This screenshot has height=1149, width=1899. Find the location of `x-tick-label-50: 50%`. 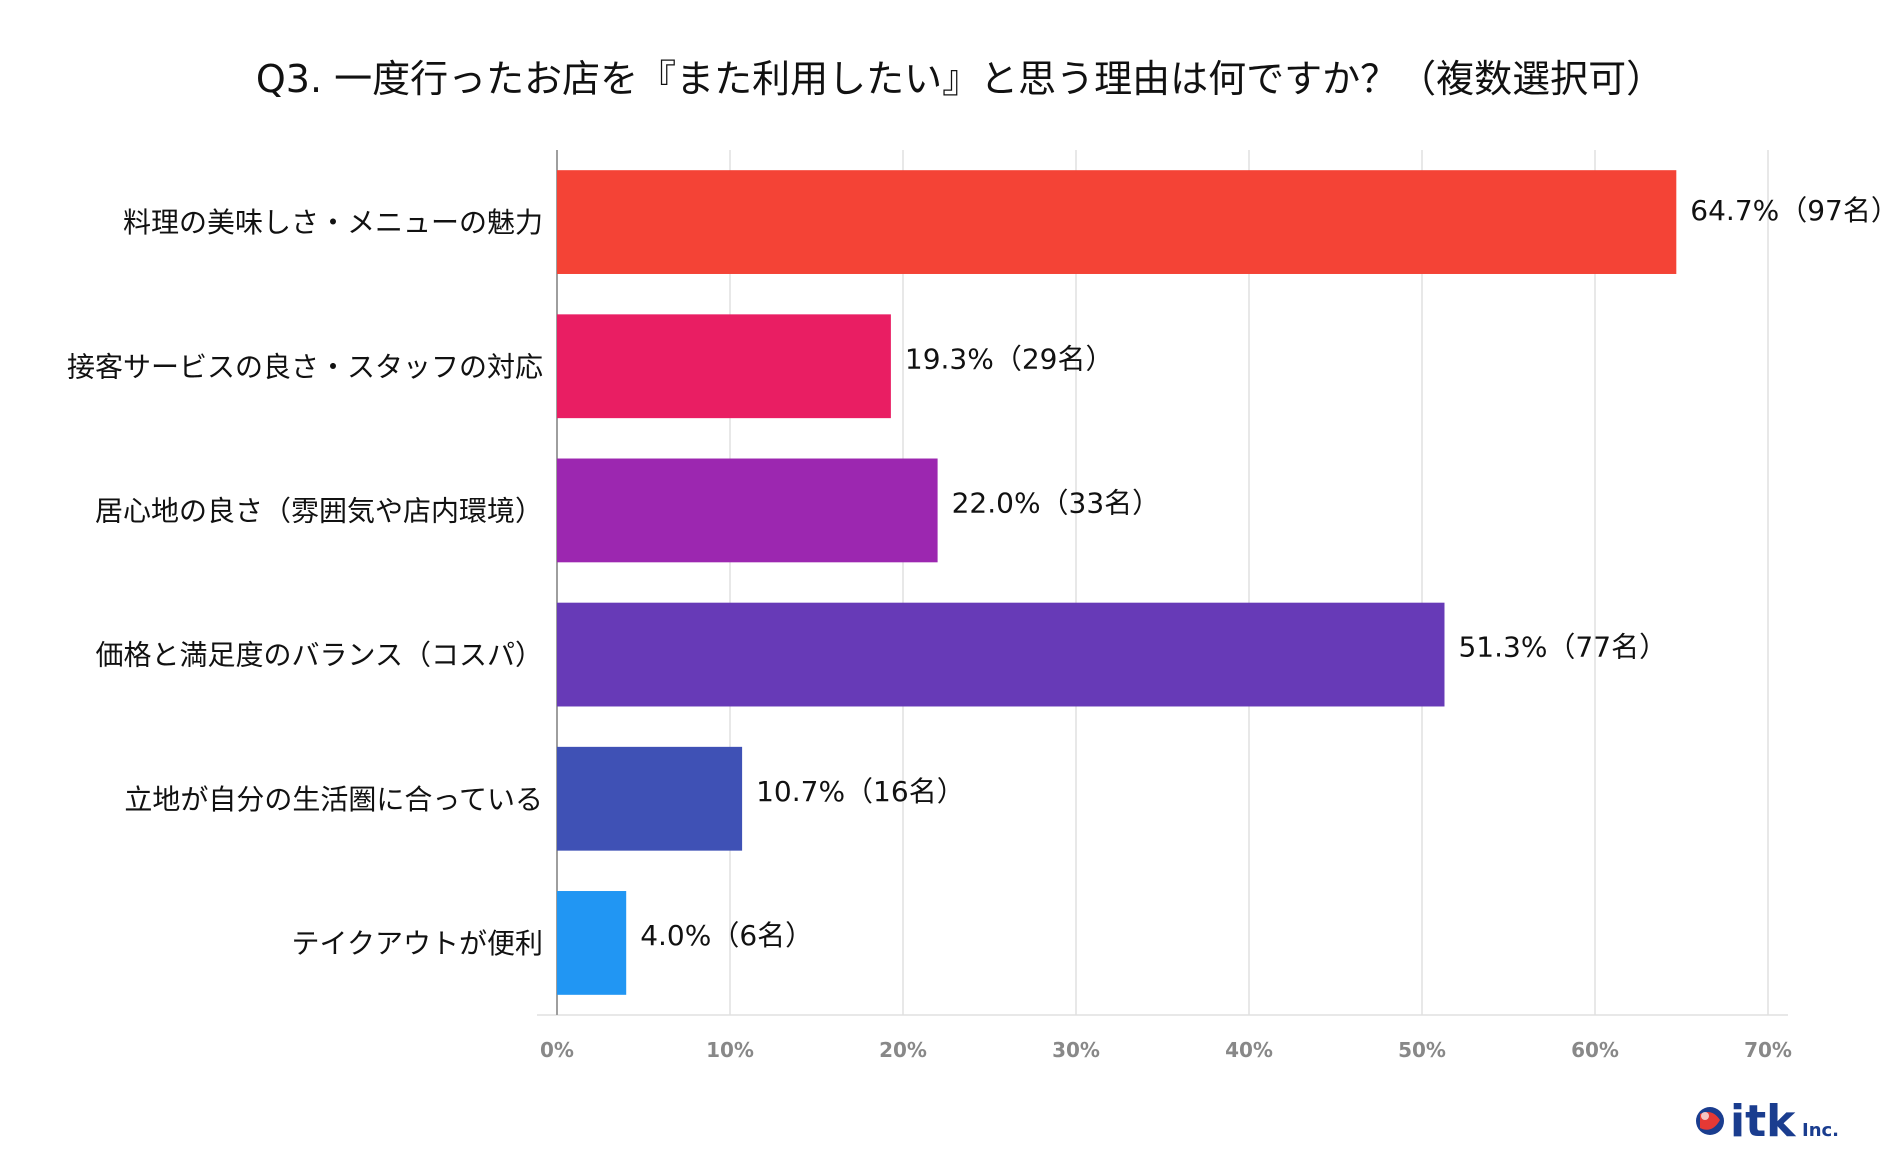

x-tick-label-50: 50% is located at coordinates (1422, 1050).